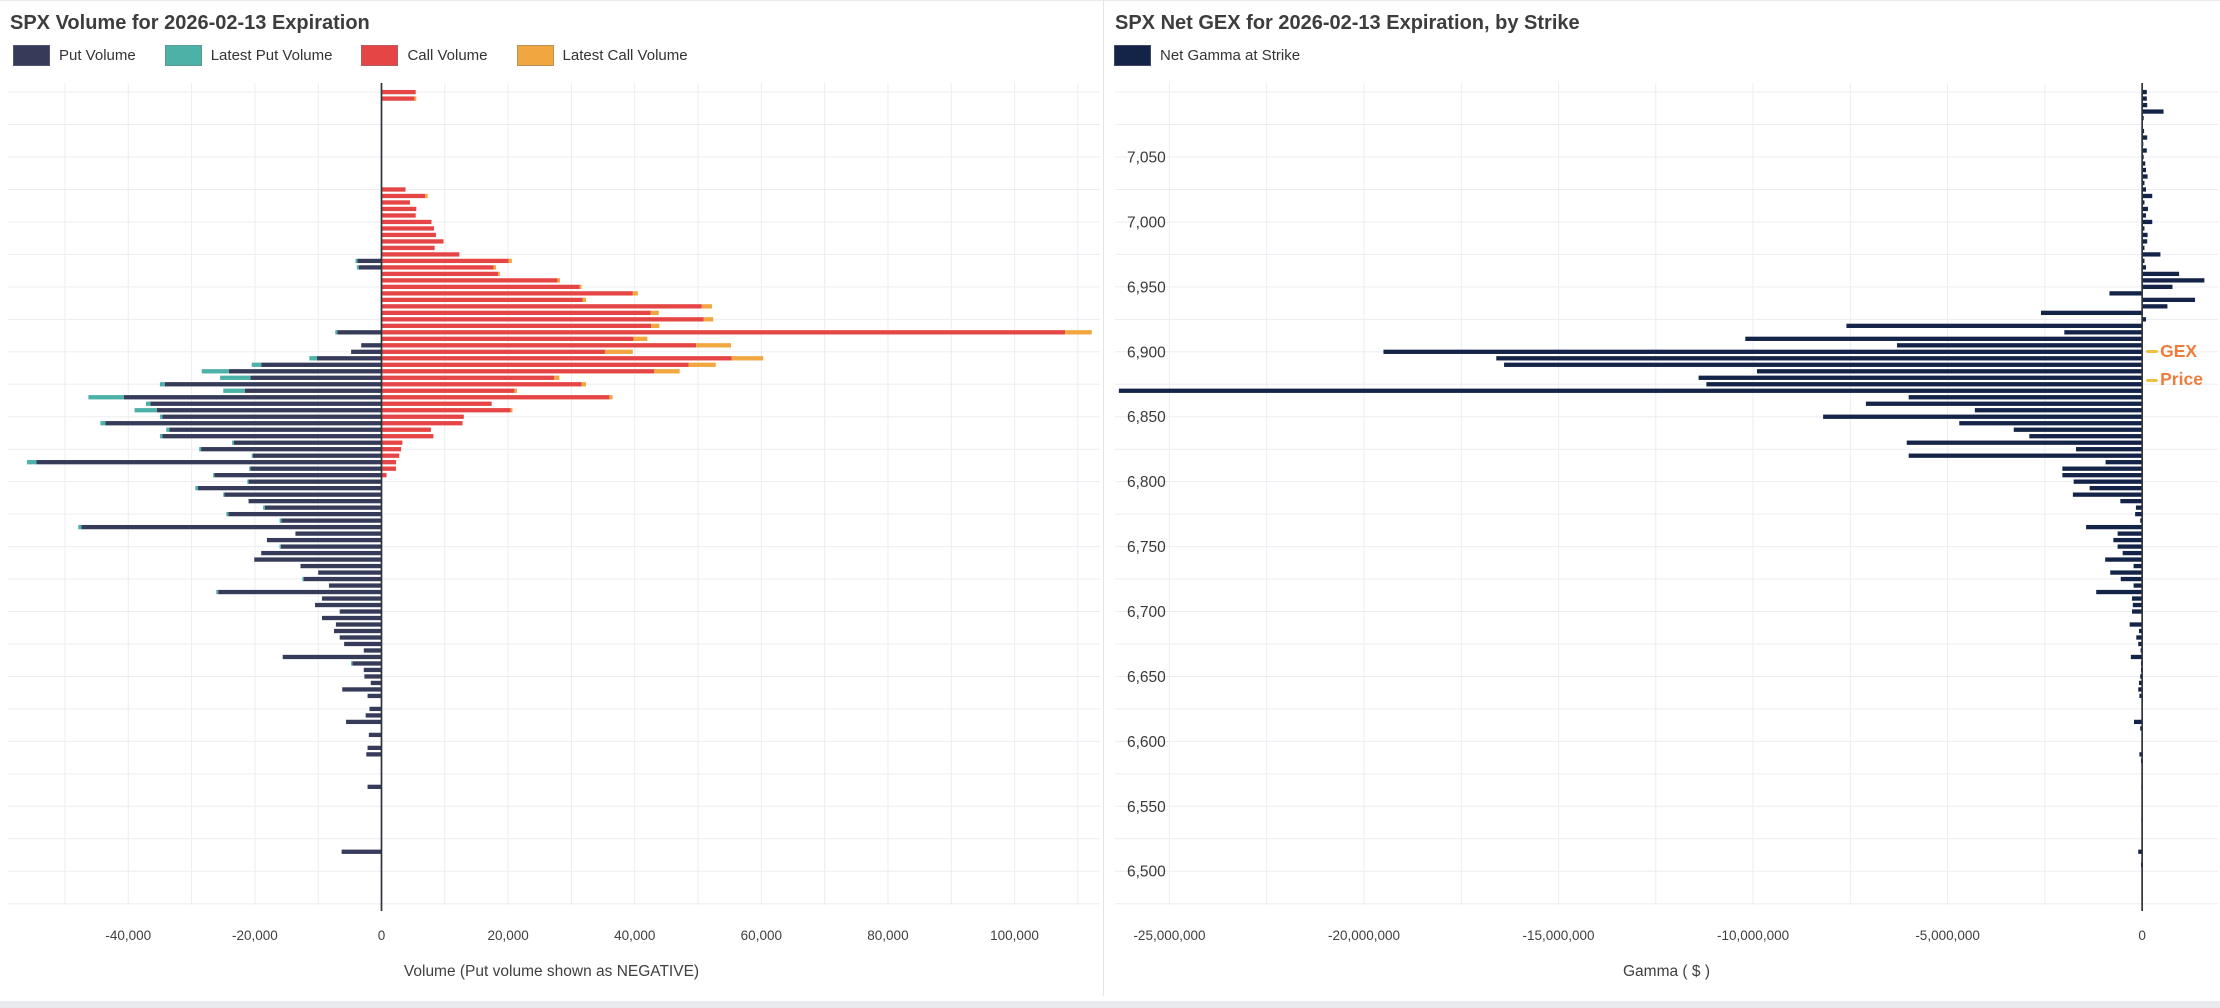  I want to click on latest-call-volume-swatch, so click(535, 55).